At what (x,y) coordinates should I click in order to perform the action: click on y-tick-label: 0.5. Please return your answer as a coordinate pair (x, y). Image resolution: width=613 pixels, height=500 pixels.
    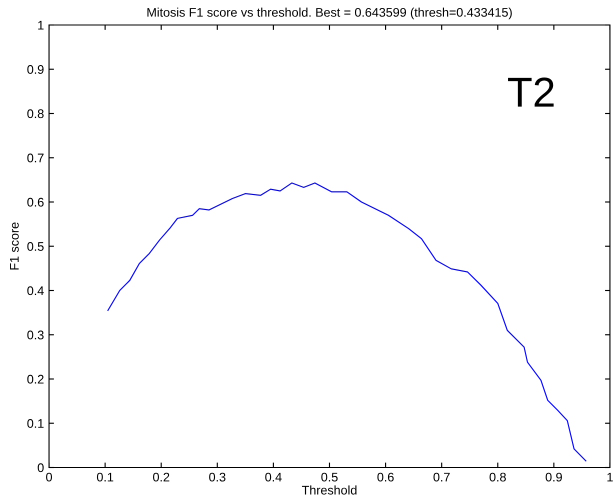
    Looking at the image, I should click on (35, 246).